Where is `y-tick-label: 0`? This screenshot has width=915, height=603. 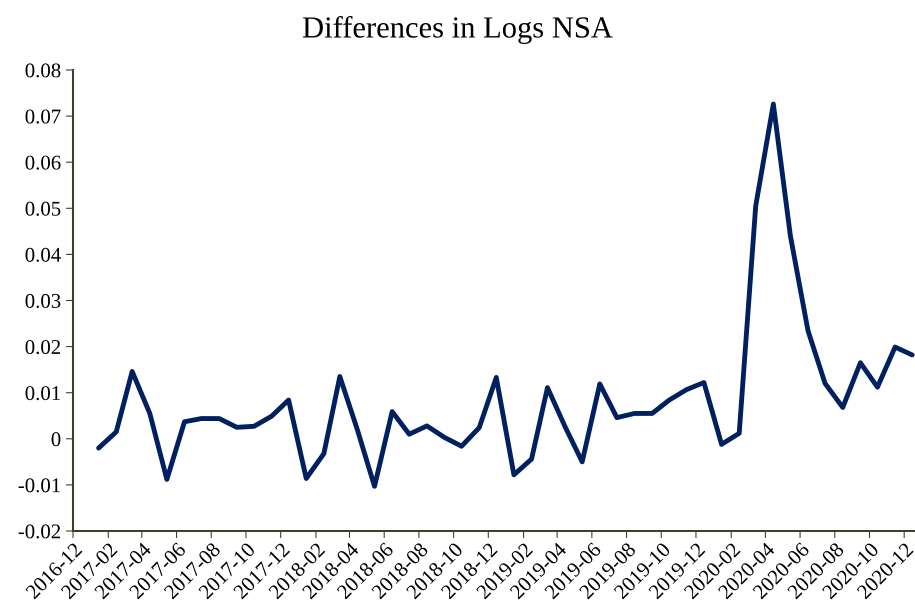 y-tick-label: 0 is located at coordinates (56, 439).